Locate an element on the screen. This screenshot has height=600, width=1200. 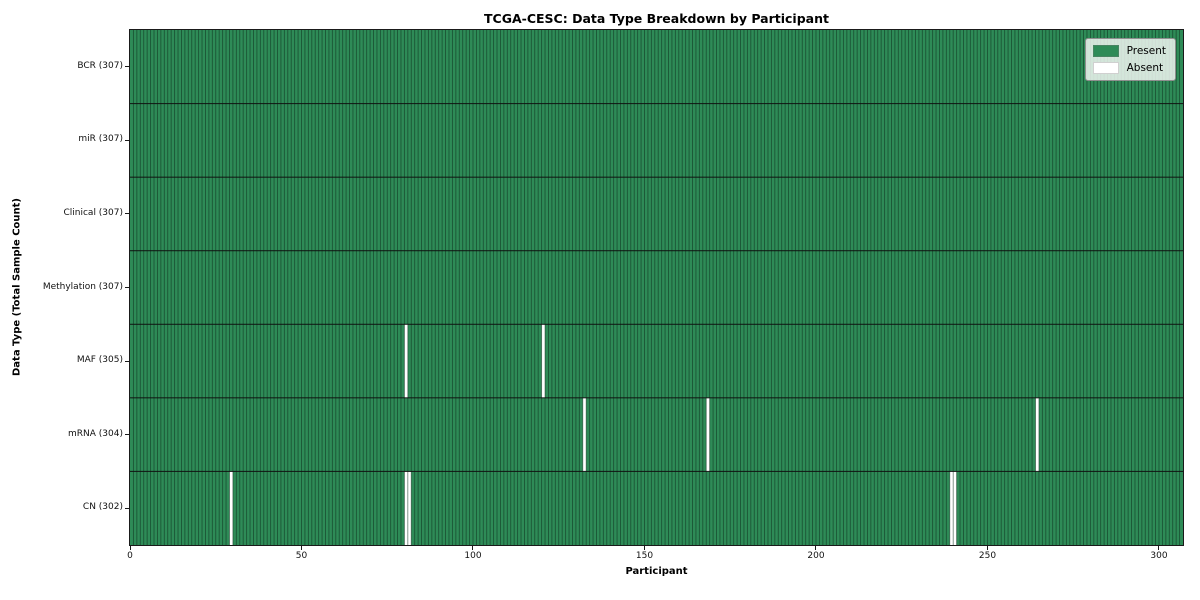
x-tick-label: 250 is located at coordinates (987, 556).